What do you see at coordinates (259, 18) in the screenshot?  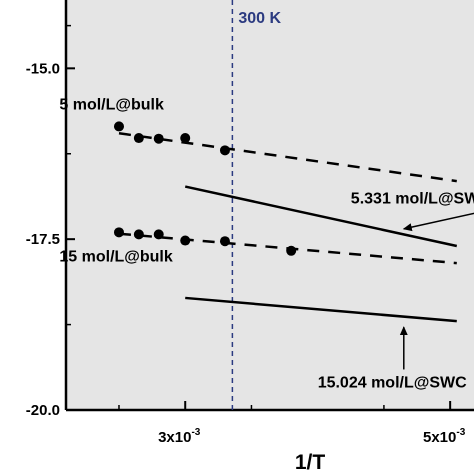 I see `reference-line-label: 300 K` at bounding box center [259, 18].